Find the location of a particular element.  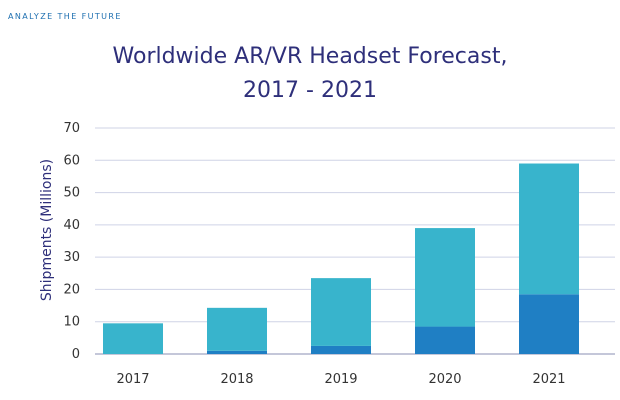

y-tick-label: 50 is located at coordinates (71, 193).